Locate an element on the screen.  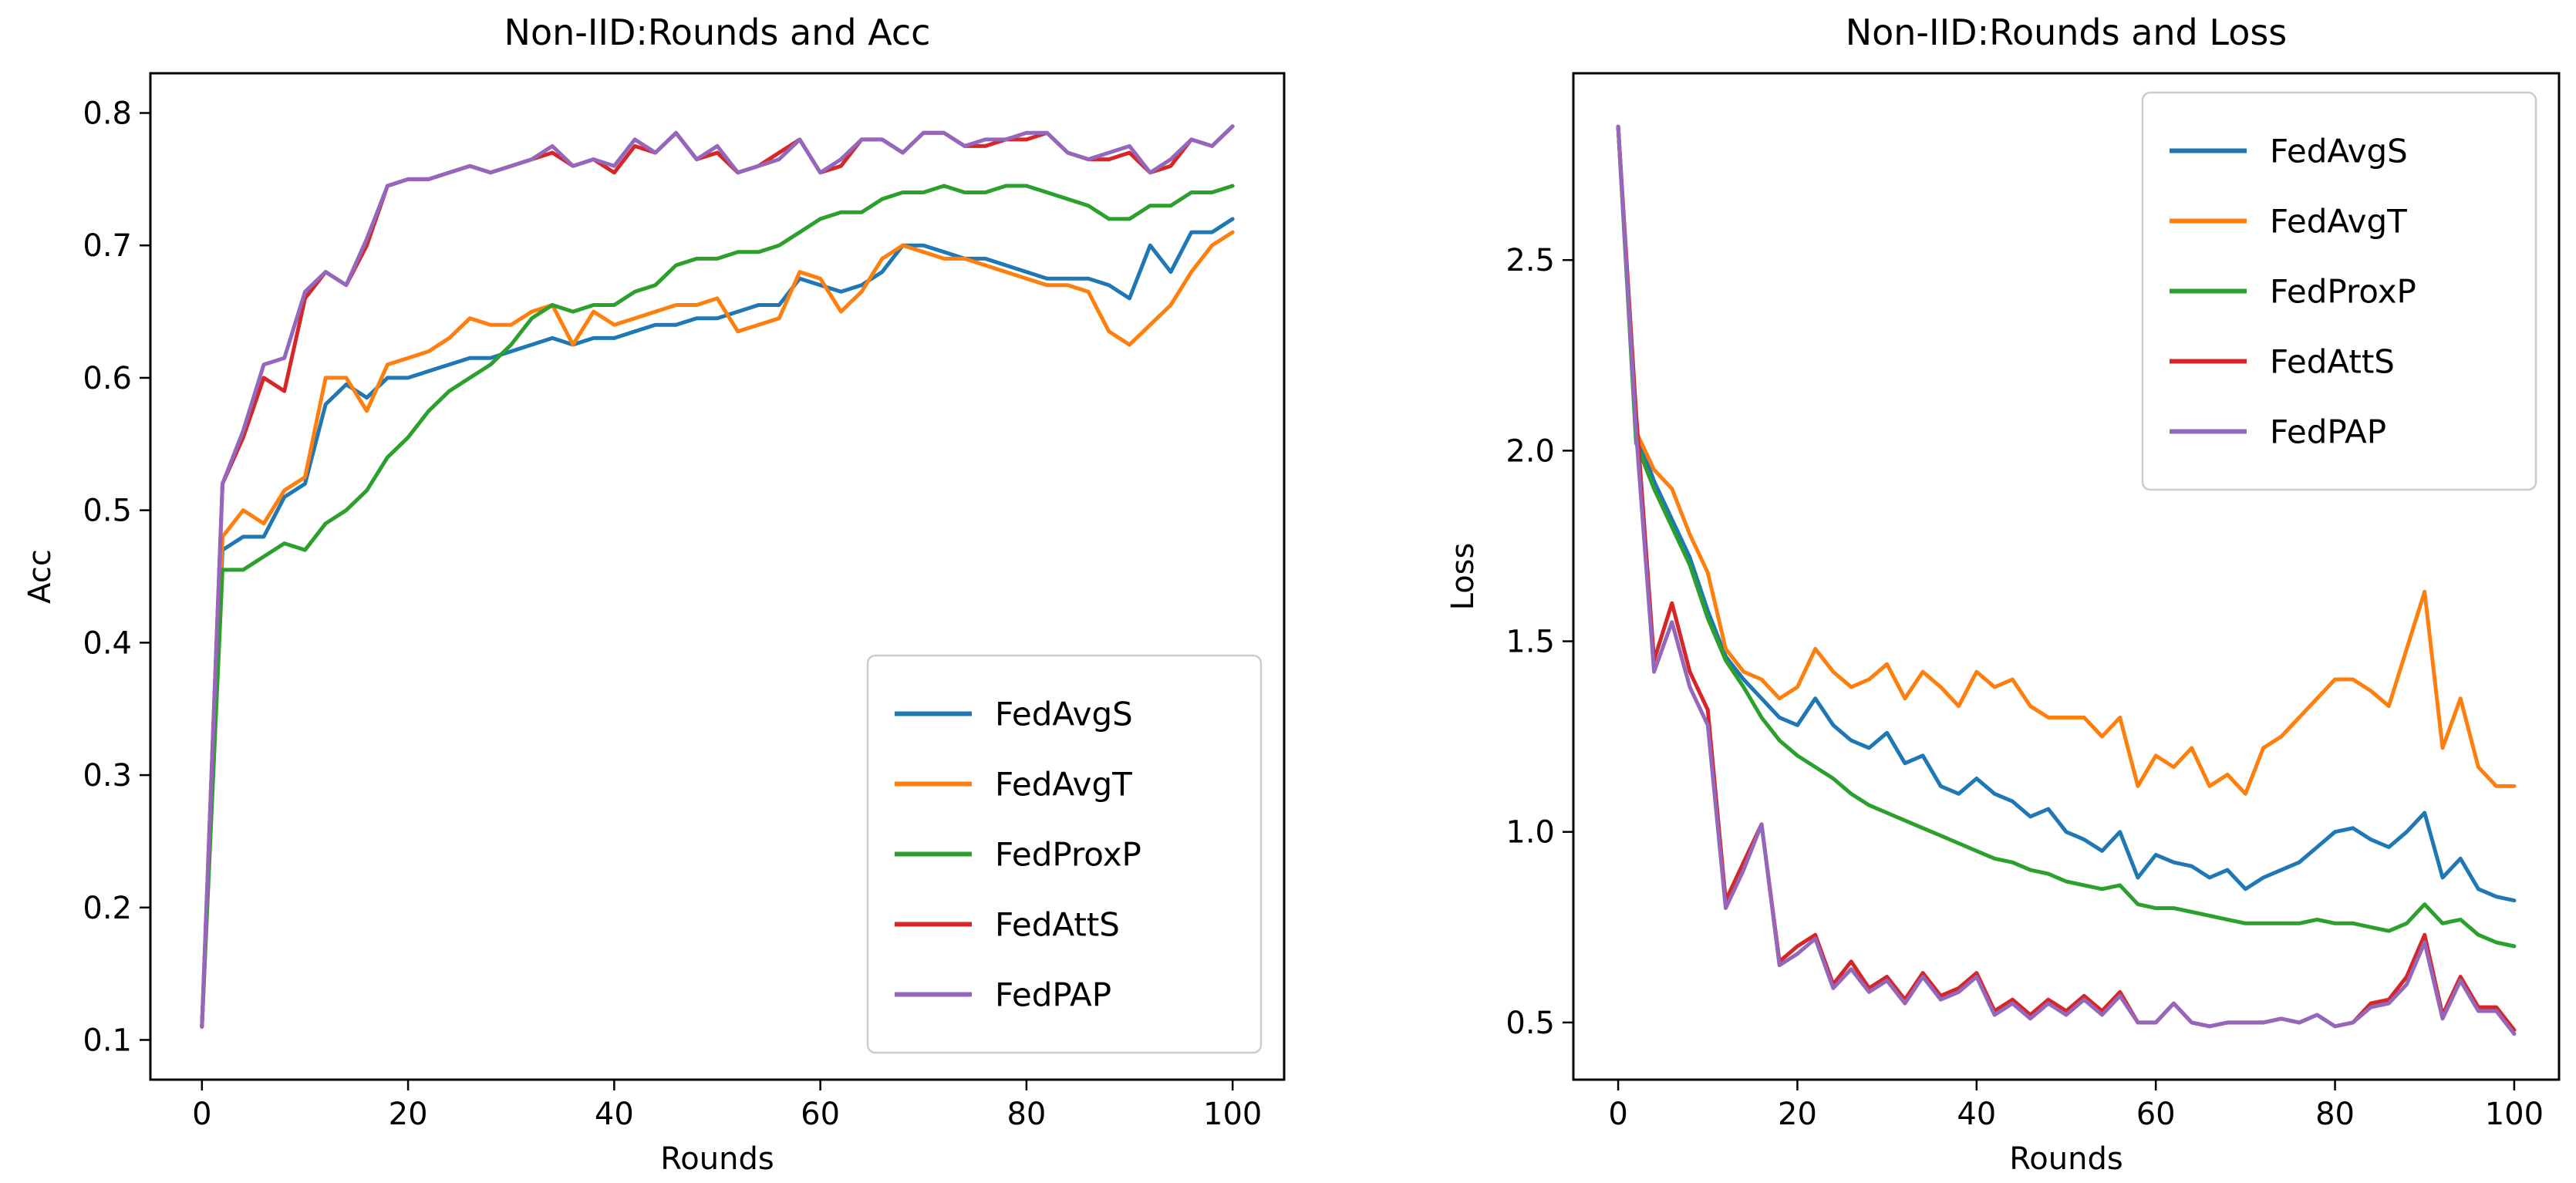
y-tick-label: 0.8 is located at coordinates (107, 114).